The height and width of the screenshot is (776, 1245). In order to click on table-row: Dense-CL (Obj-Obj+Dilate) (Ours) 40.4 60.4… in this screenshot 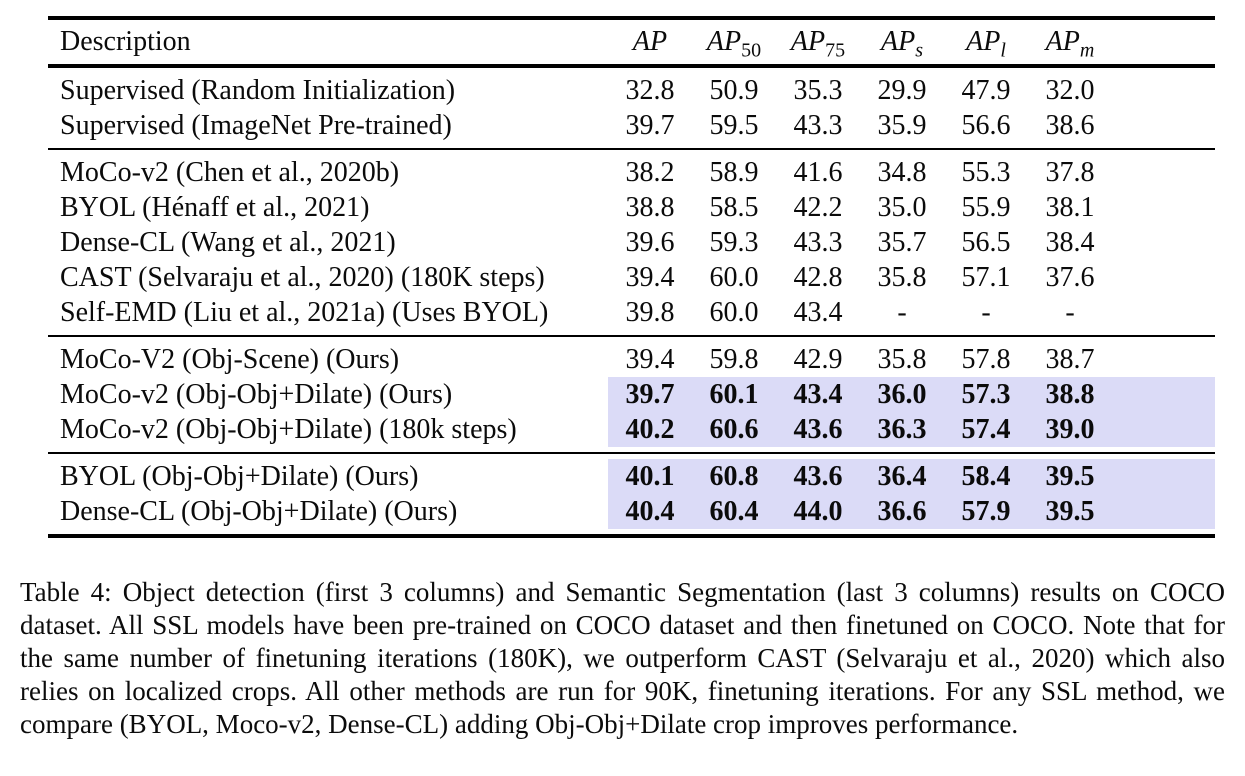, I will do `click(631, 511)`.